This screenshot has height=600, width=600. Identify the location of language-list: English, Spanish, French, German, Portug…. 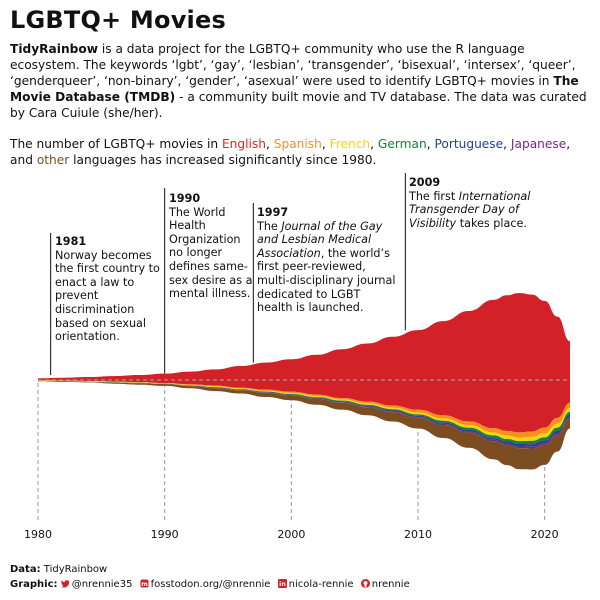
(290, 152).